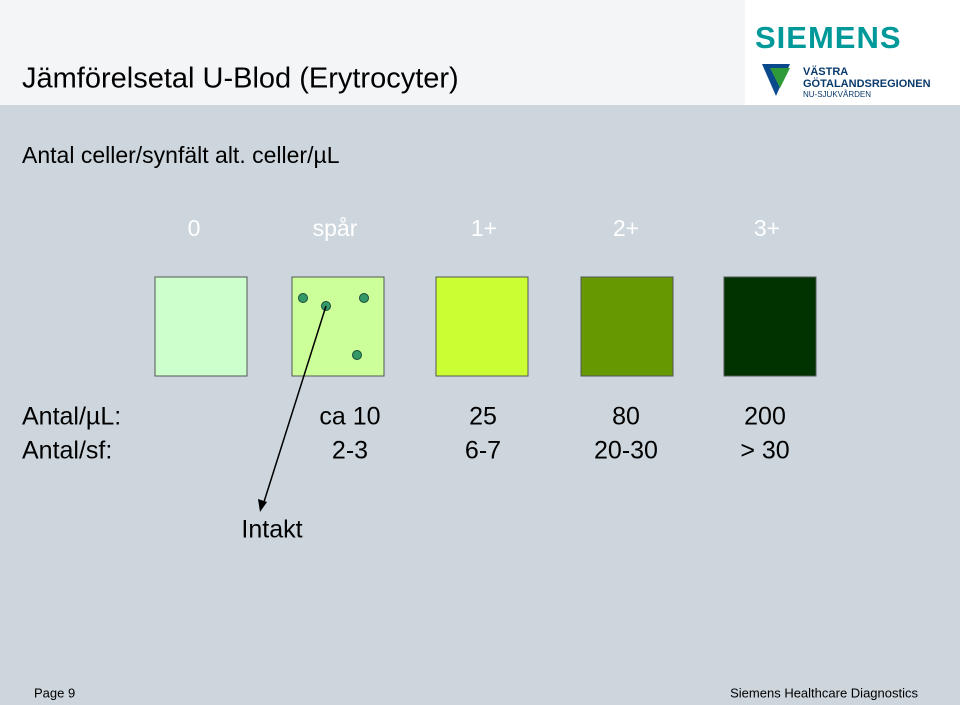 This screenshot has width=960, height=705. What do you see at coordinates (767, 228) in the screenshot?
I see `level-label: 3+` at bounding box center [767, 228].